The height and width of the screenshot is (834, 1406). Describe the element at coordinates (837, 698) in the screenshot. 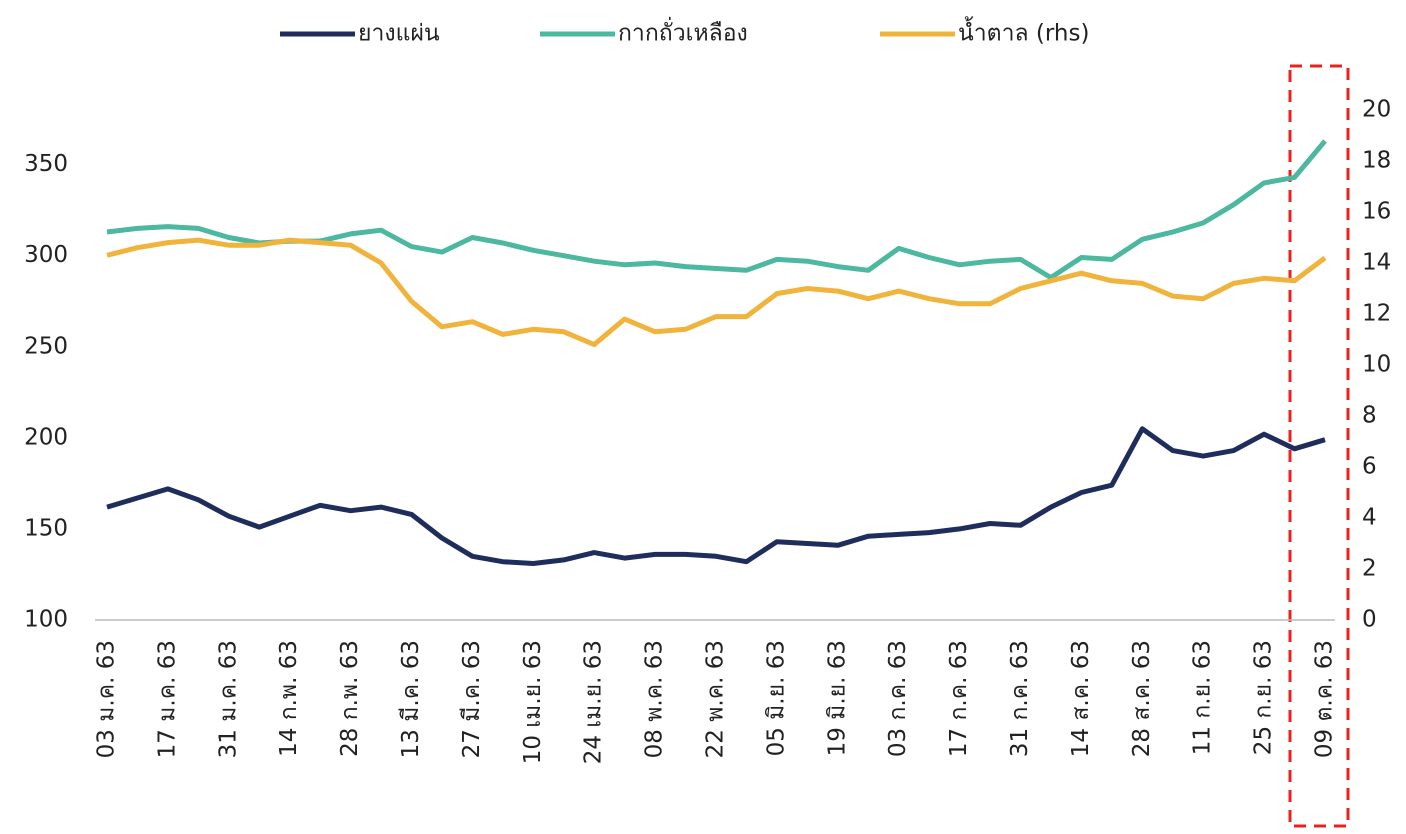

I see `x-tick-label: 19 มิ.ย. 63` at that location.